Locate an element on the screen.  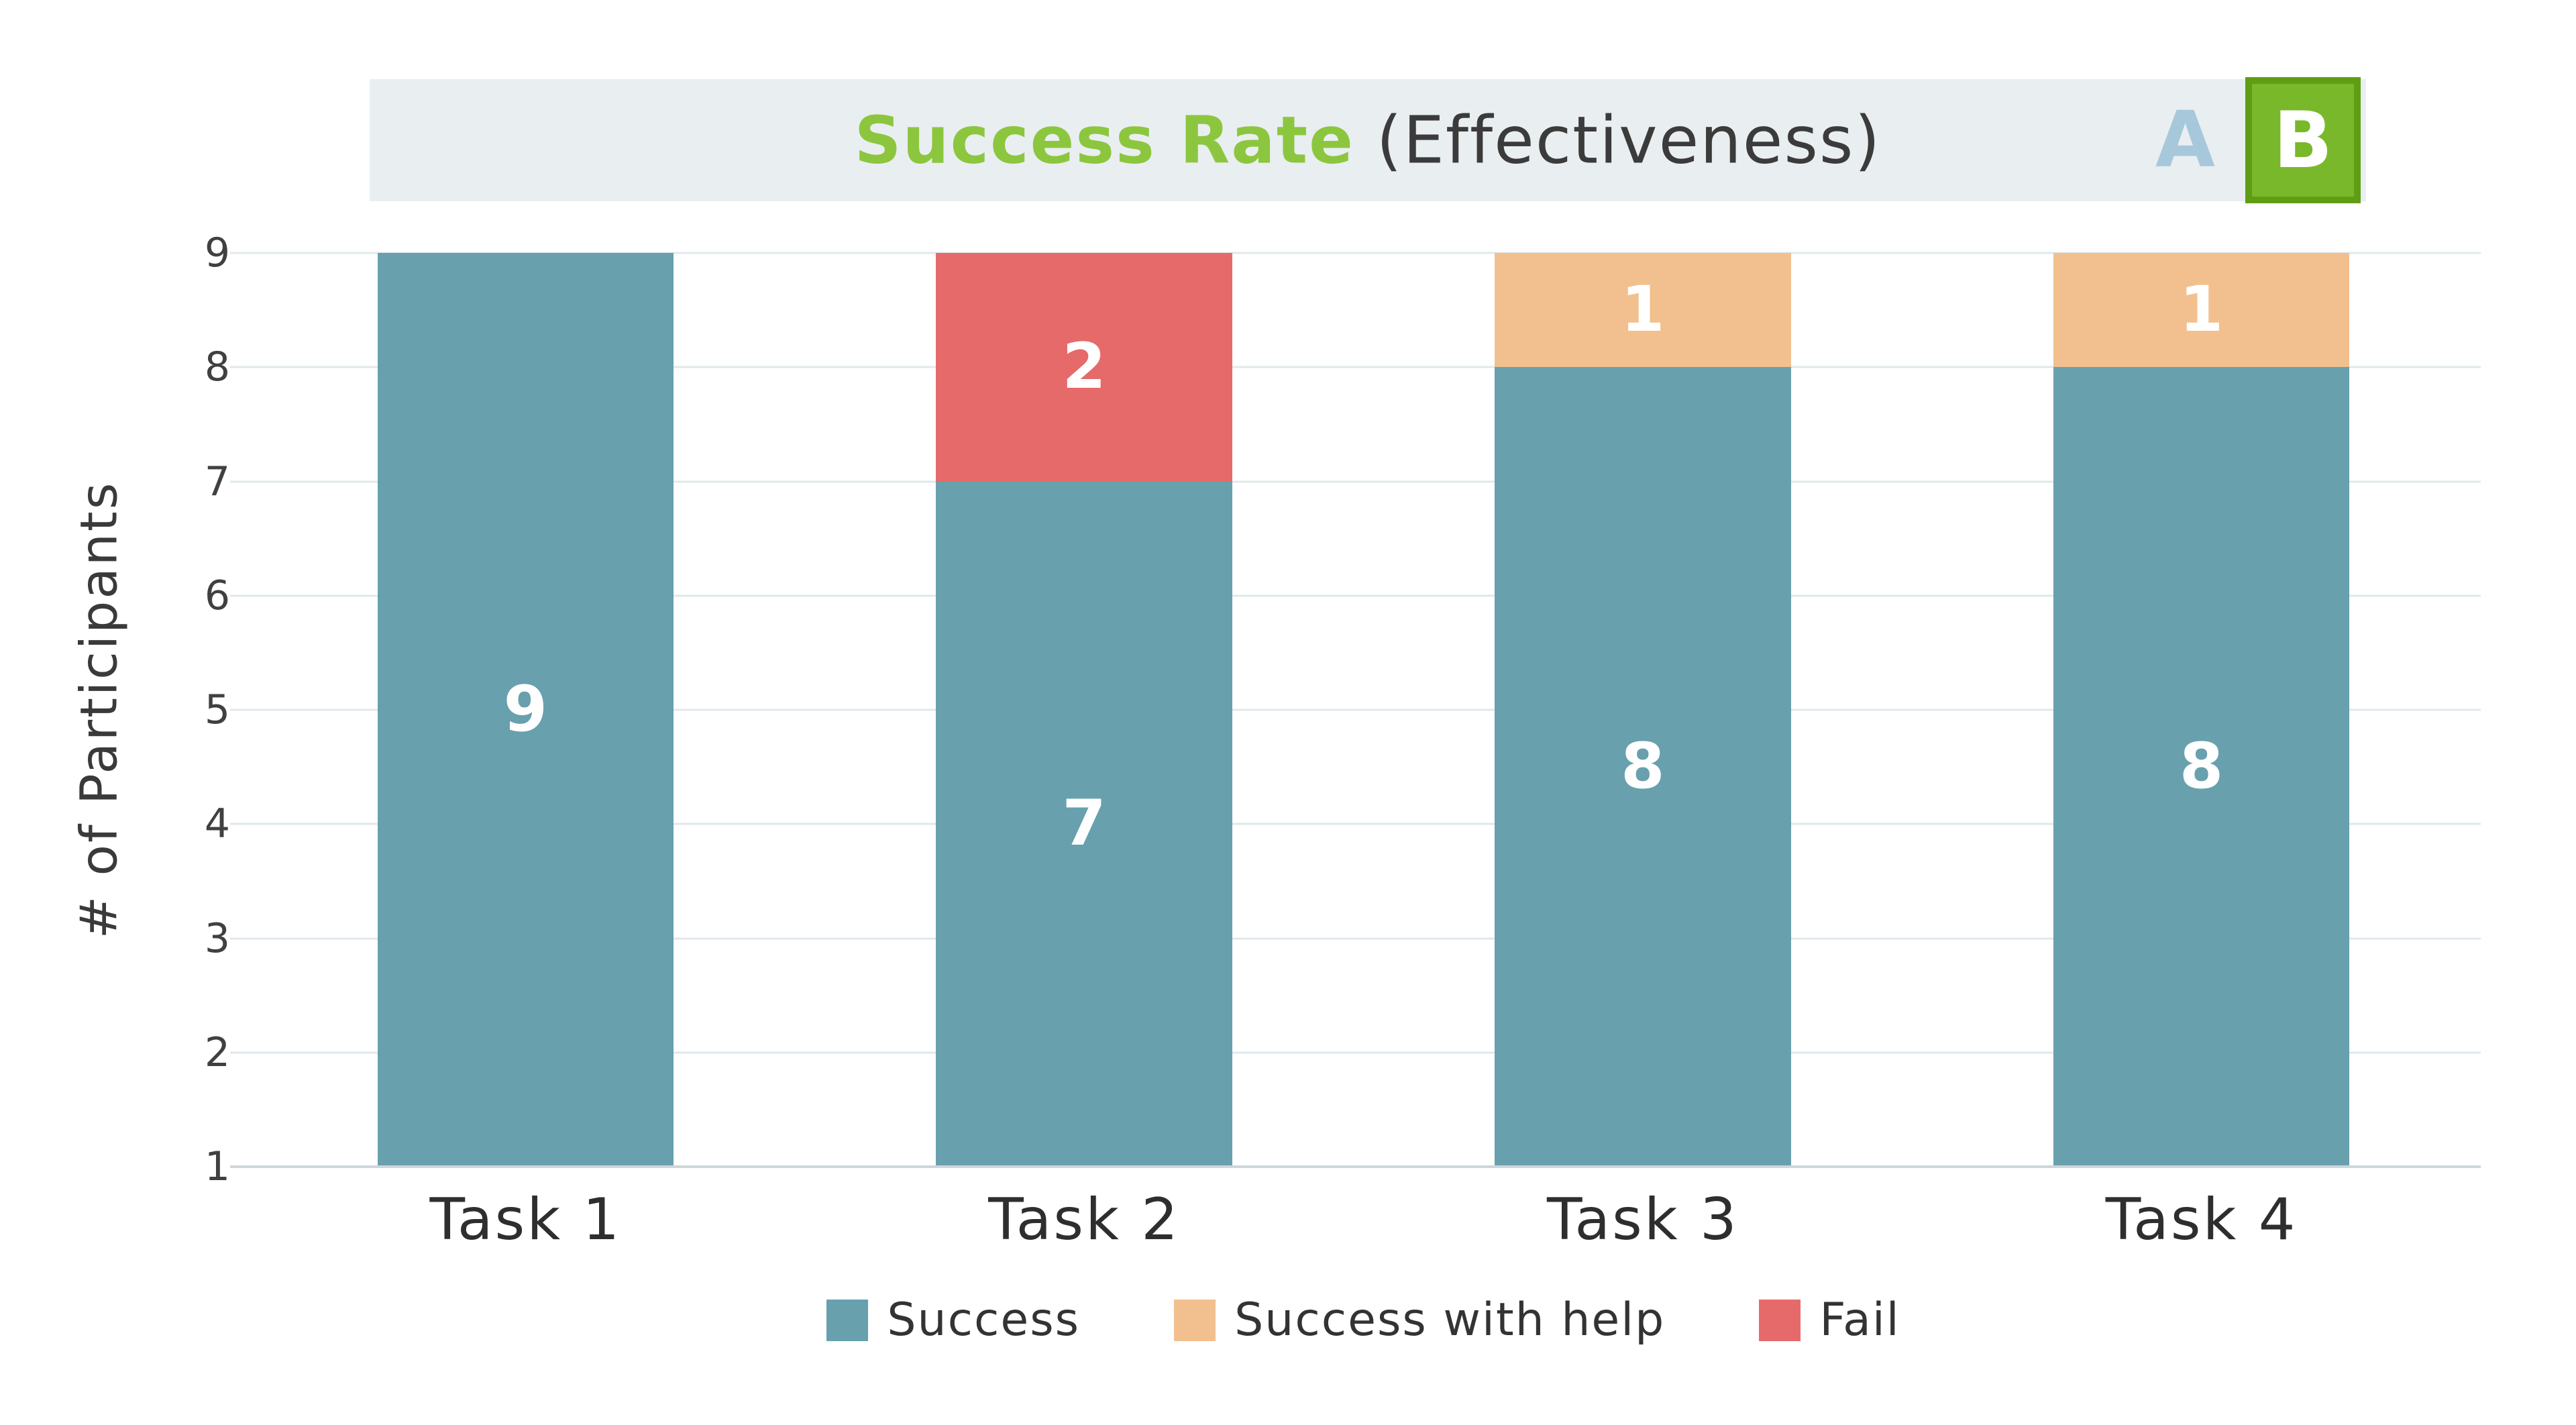
variant-a-toggle: A is located at coordinates (2185, 140).